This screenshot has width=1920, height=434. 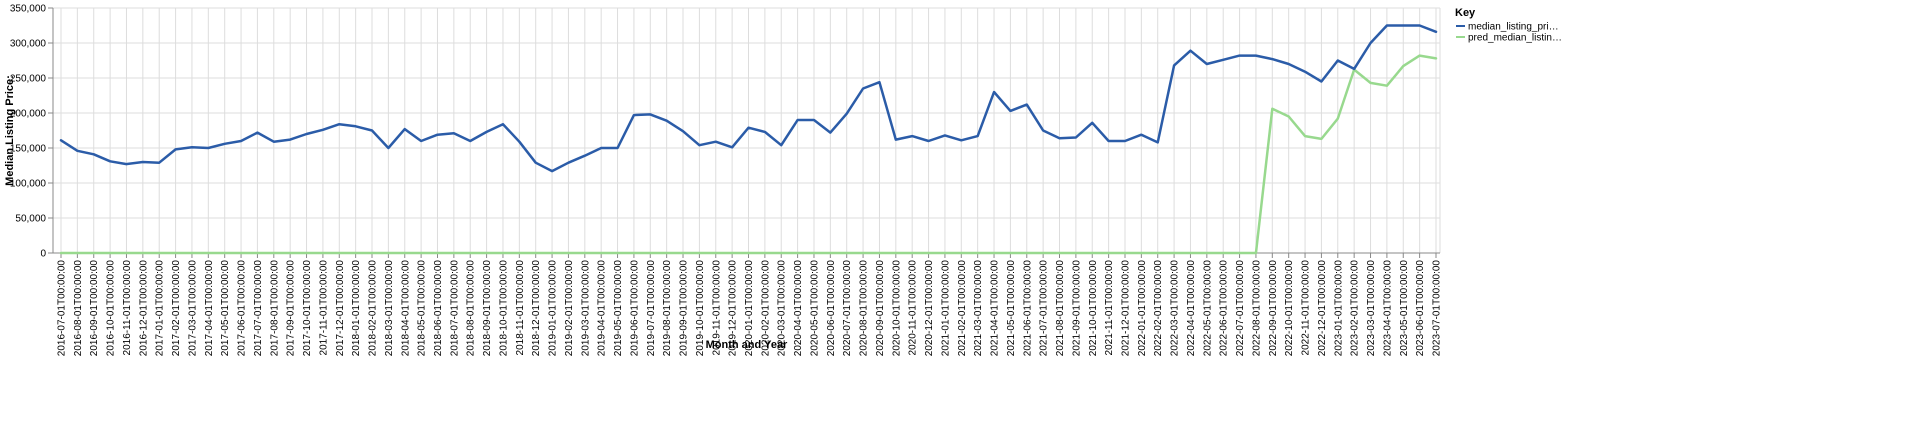 What do you see at coordinates (28, 149) in the screenshot?
I see `y-tick-label: 150,000` at bounding box center [28, 149].